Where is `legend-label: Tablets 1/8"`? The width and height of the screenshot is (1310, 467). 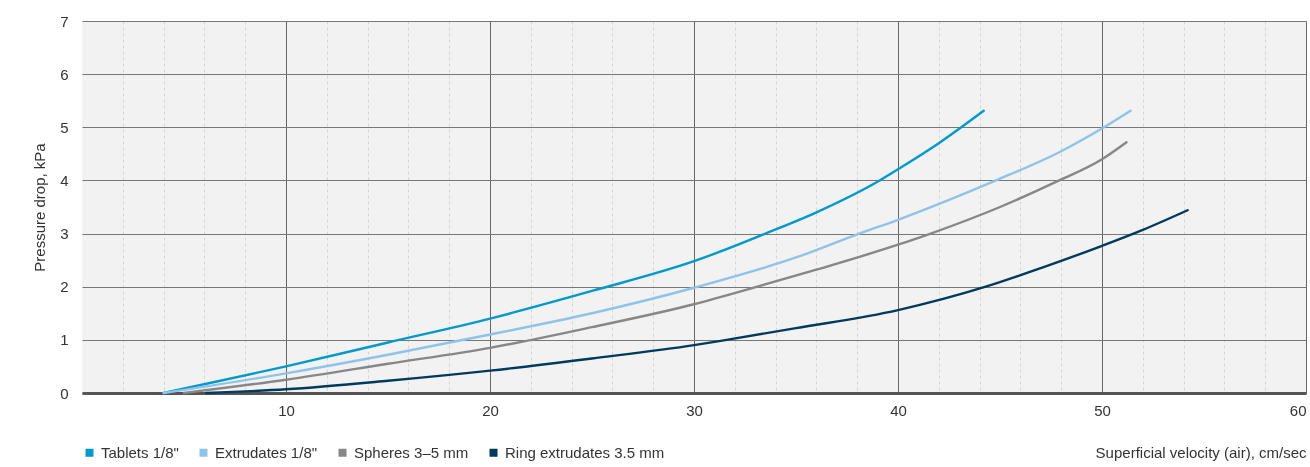
legend-label: Tablets 1/8" is located at coordinates (140, 452).